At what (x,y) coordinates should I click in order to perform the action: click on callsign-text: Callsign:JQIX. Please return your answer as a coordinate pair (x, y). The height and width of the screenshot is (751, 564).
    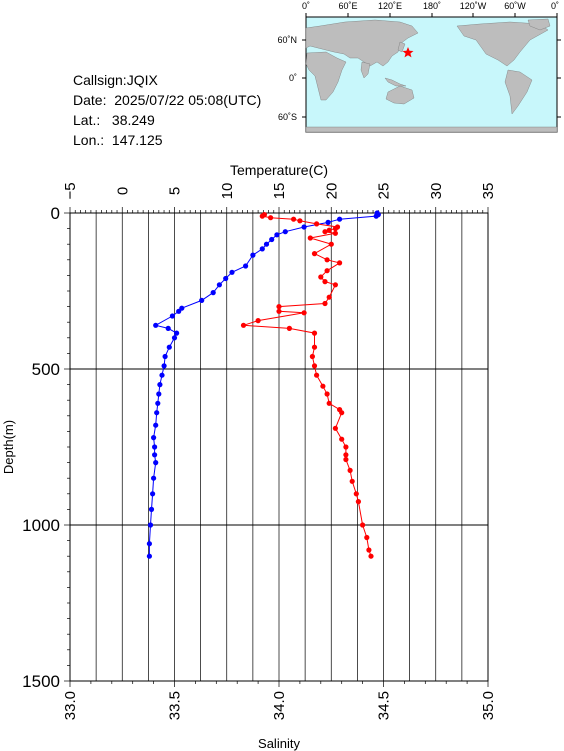
    Looking at the image, I should click on (115, 80).